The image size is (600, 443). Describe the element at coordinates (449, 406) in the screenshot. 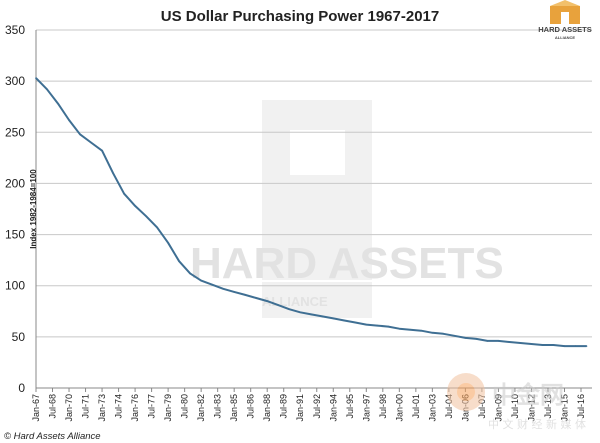

I see `x-tick-label: Jul-04` at that location.